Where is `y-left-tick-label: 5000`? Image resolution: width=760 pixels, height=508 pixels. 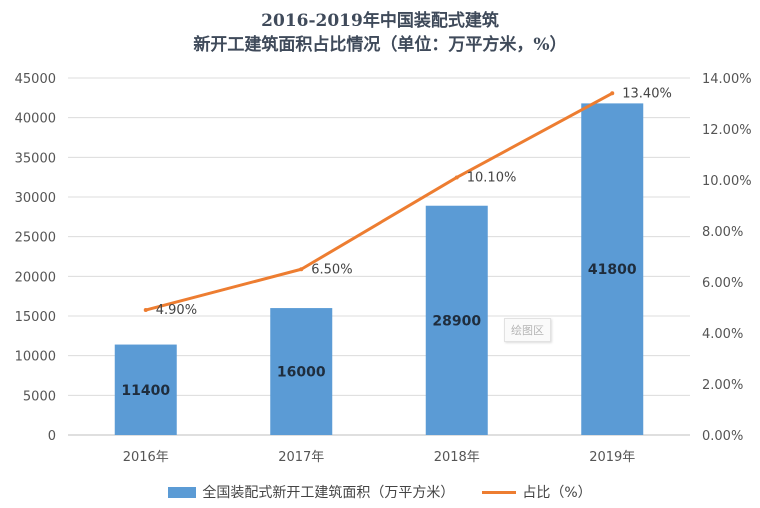
y-left-tick-label: 5000 is located at coordinates (39, 396).